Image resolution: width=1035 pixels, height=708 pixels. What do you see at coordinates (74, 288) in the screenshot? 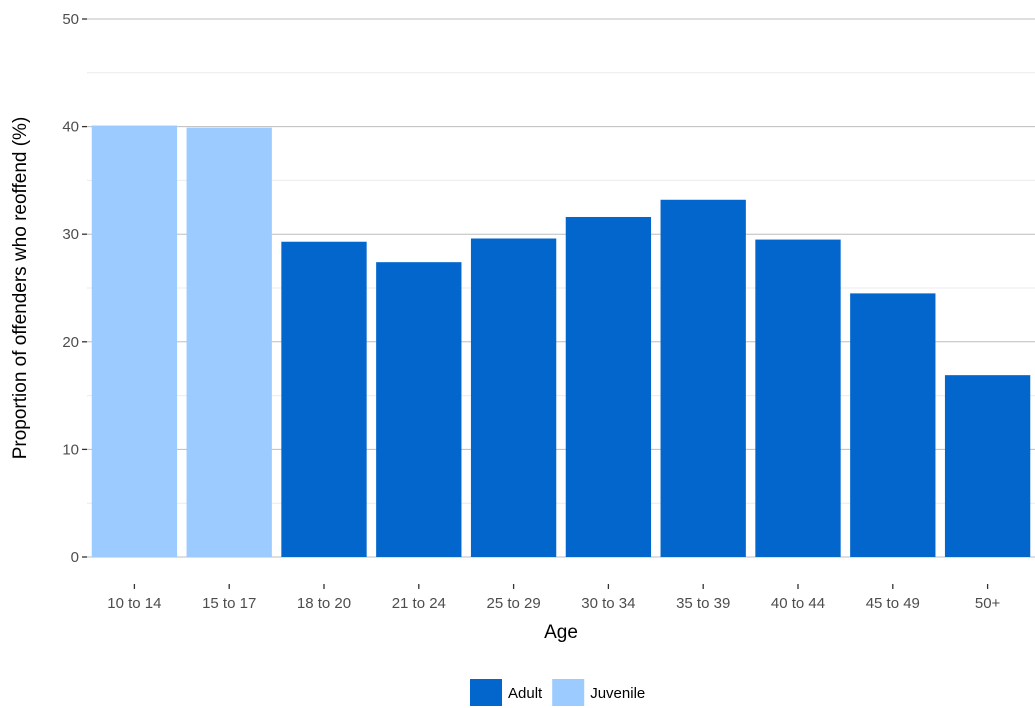
I see `y-axis: 0 10 20 30 40 50` at bounding box center [74, 288].